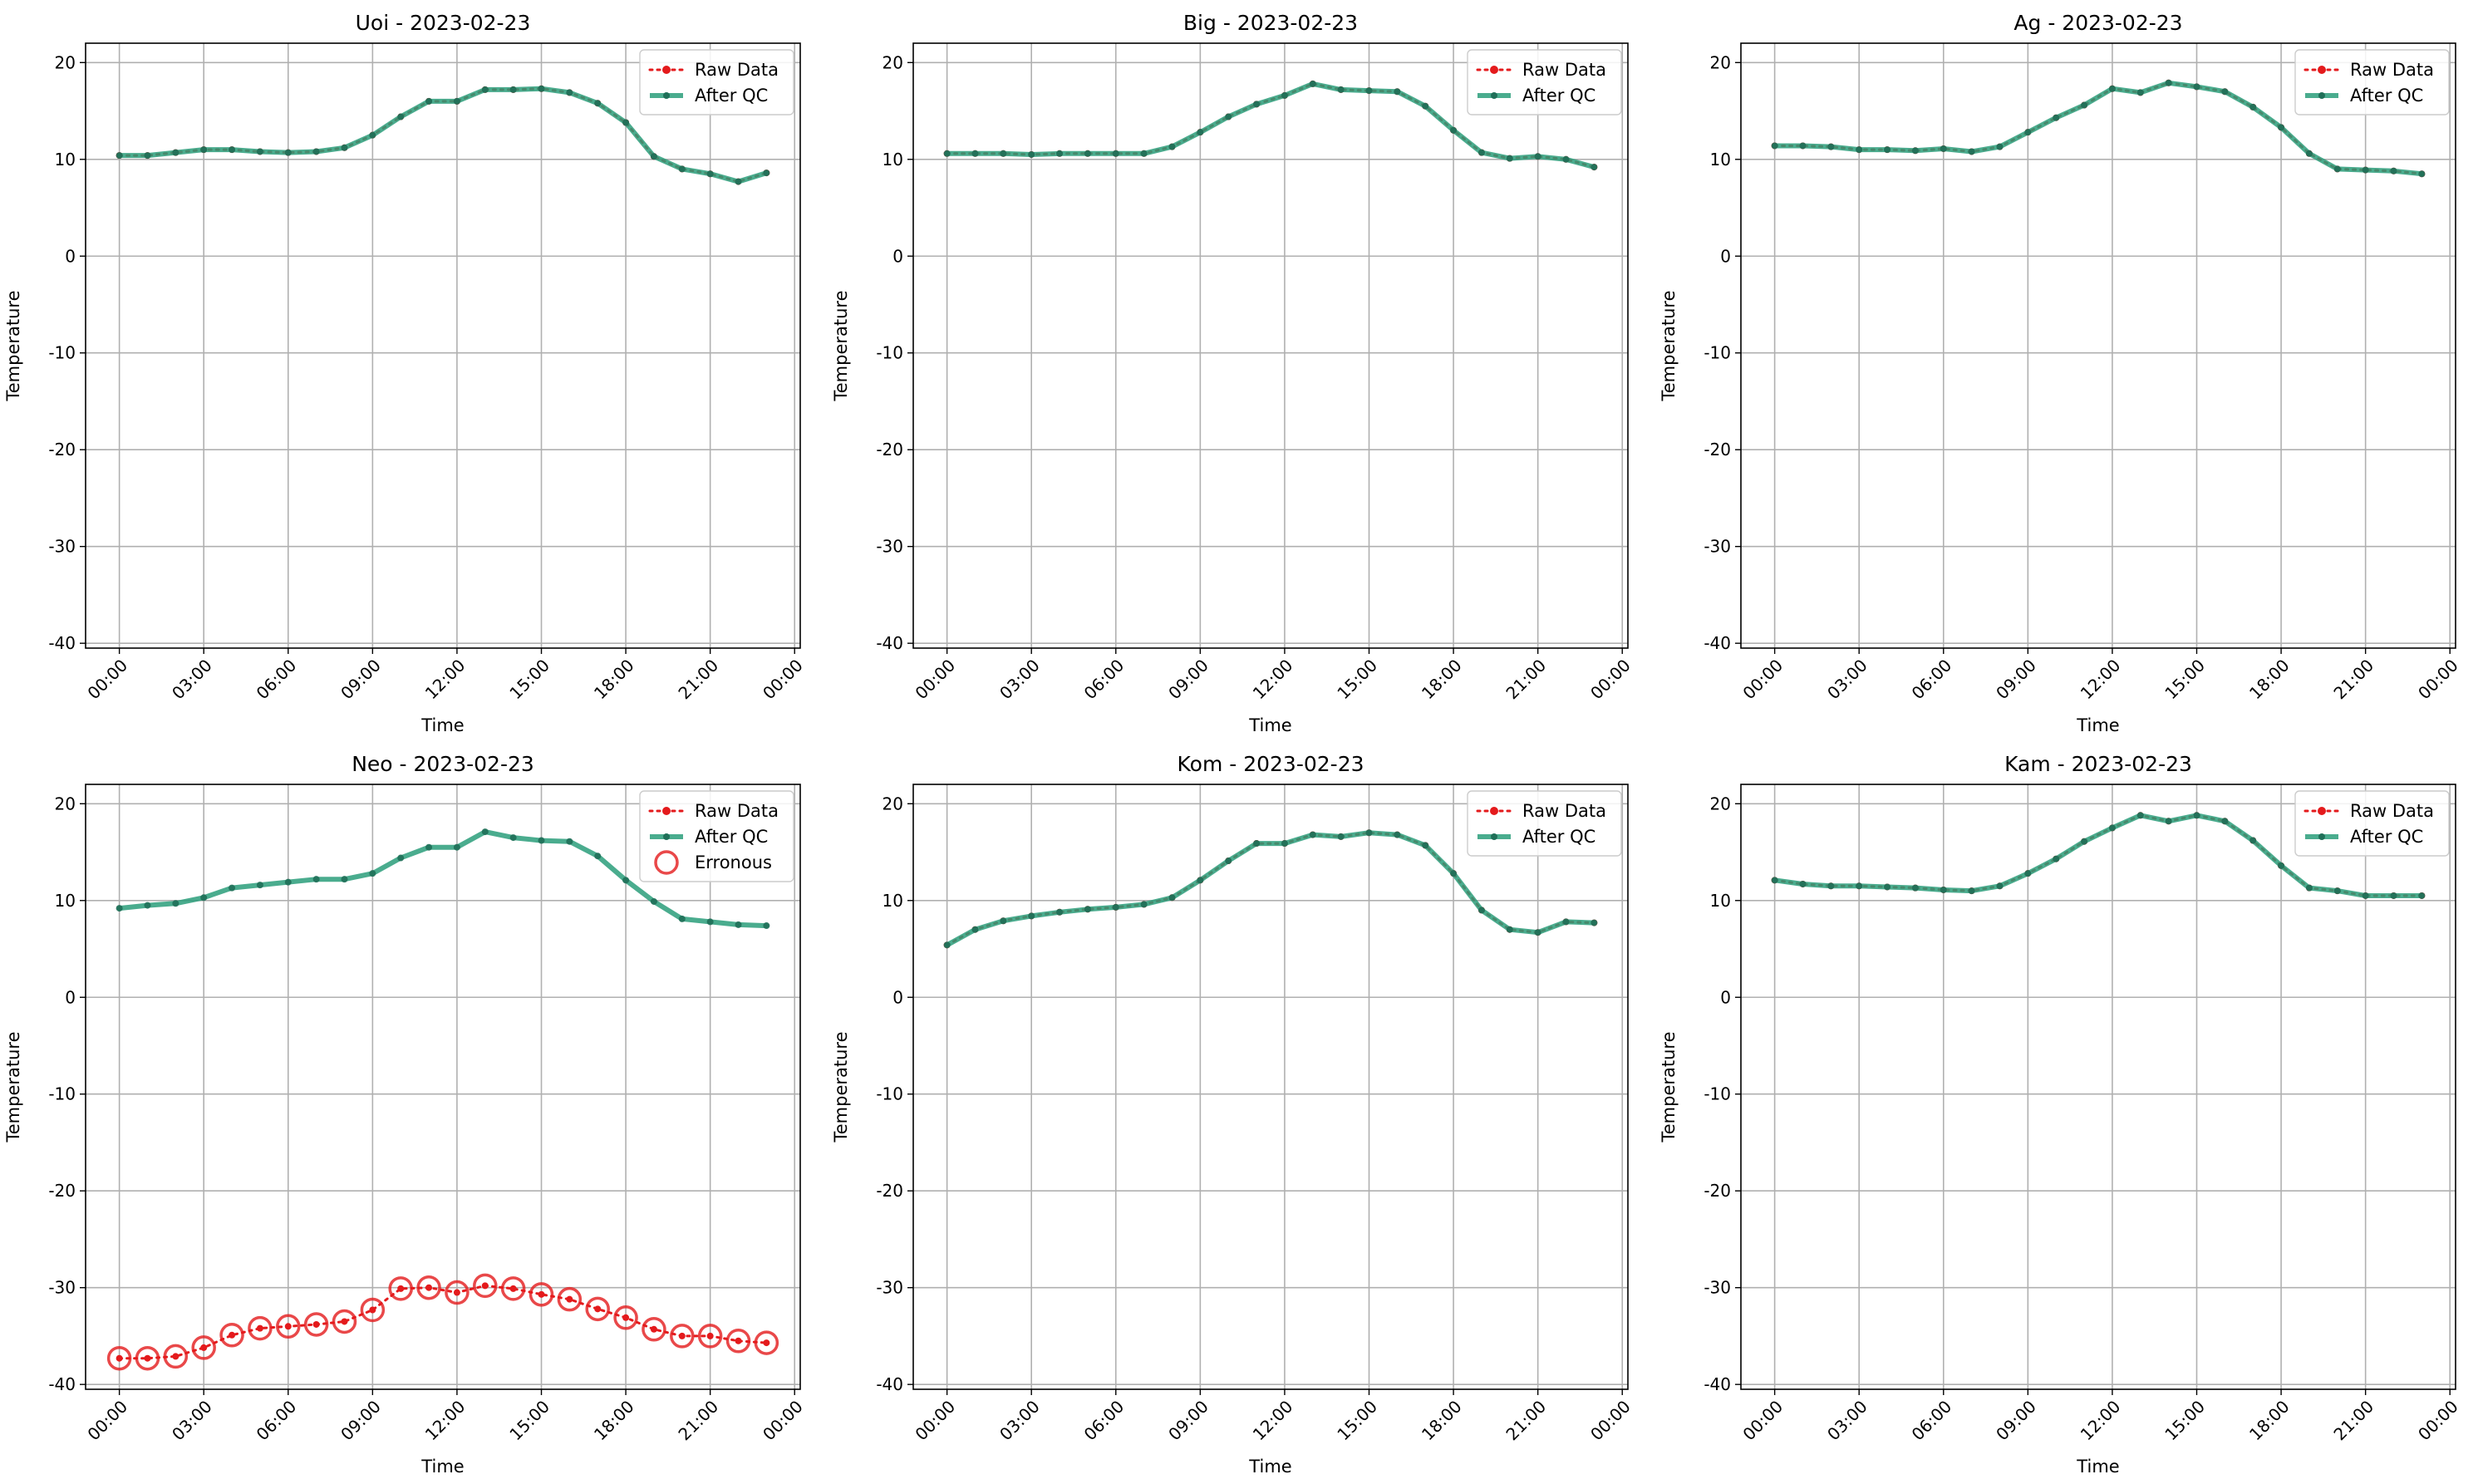 The height and width of the screenshot is (1484, 2478). What do you see at coordinates (666, 862) in the screenshot?
I see `legend-erroneous-marker` at bounding box center [666, 862].